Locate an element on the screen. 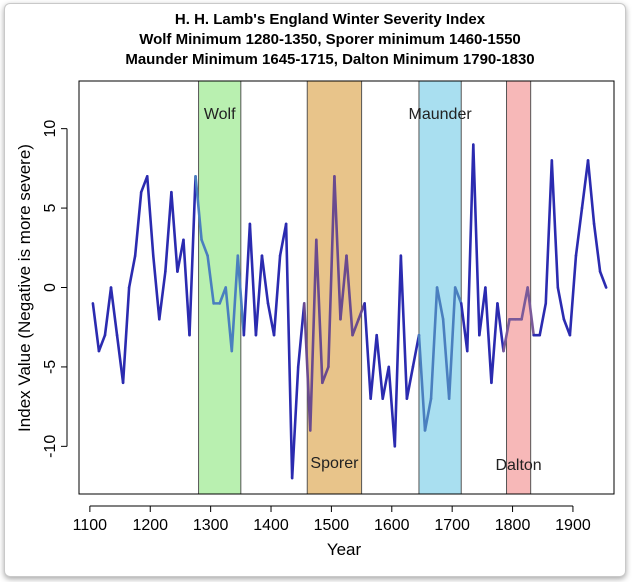 The image size is (632, 582). x-tick-label: 1300 is located at coordinates (211, 525).